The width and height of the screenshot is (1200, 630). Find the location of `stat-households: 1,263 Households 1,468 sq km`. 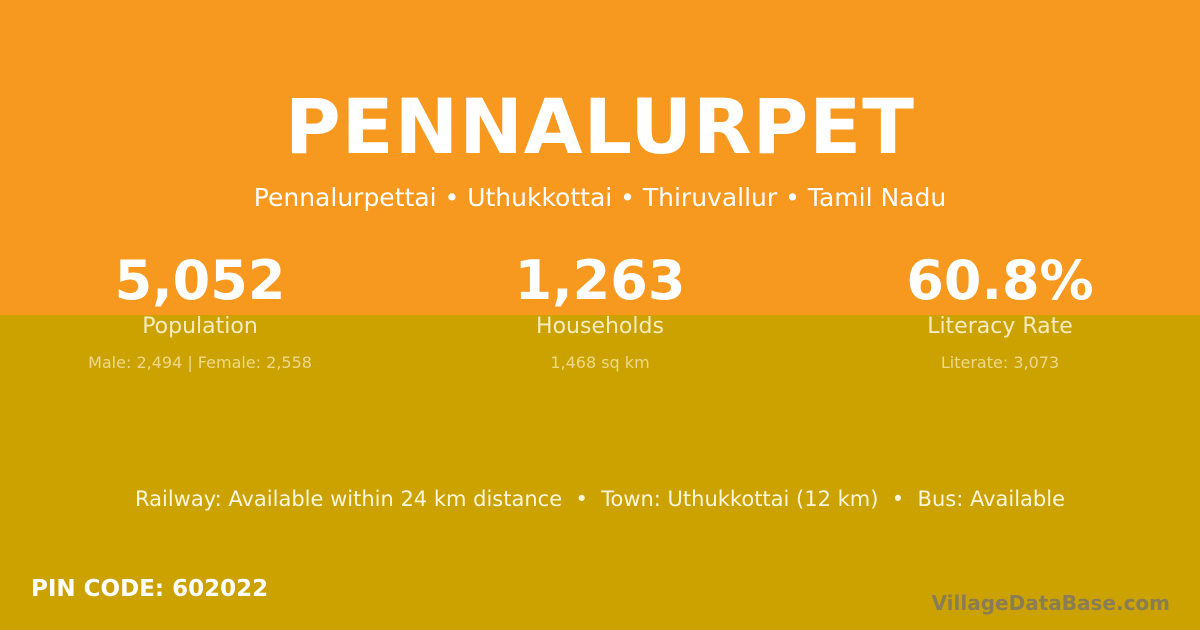

stat-households: 1,263 Households 1,468 sq km is located at coordinates (600, 311).